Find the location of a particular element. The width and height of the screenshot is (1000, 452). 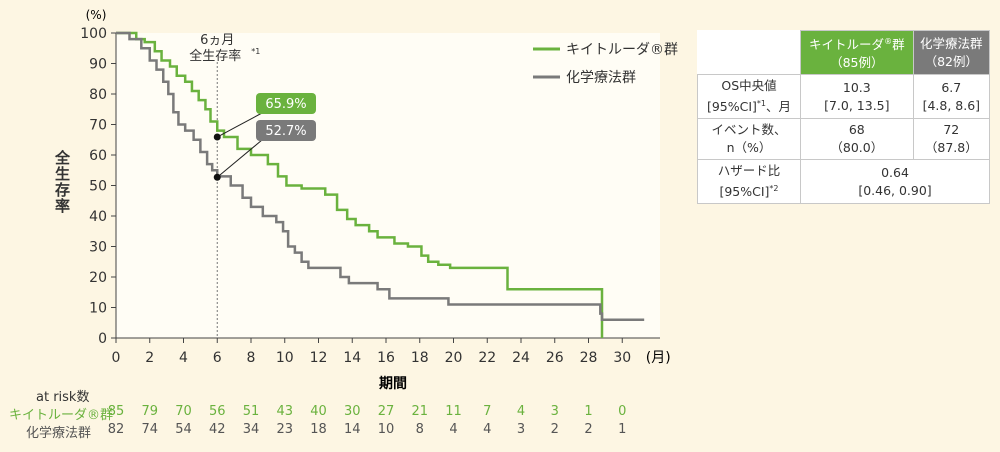

at-risk-keytruda-value: 0 is located at coordinates (622, 411).